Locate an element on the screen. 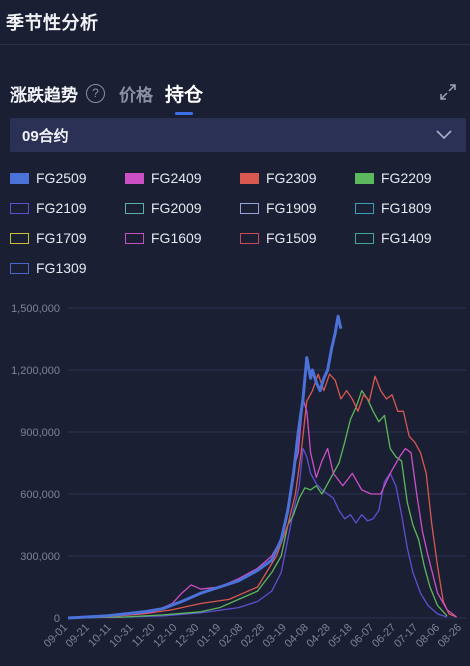 This screenshot has height=666, width=470. tab-holding: 持仓 is located at coordinates (184, 97).